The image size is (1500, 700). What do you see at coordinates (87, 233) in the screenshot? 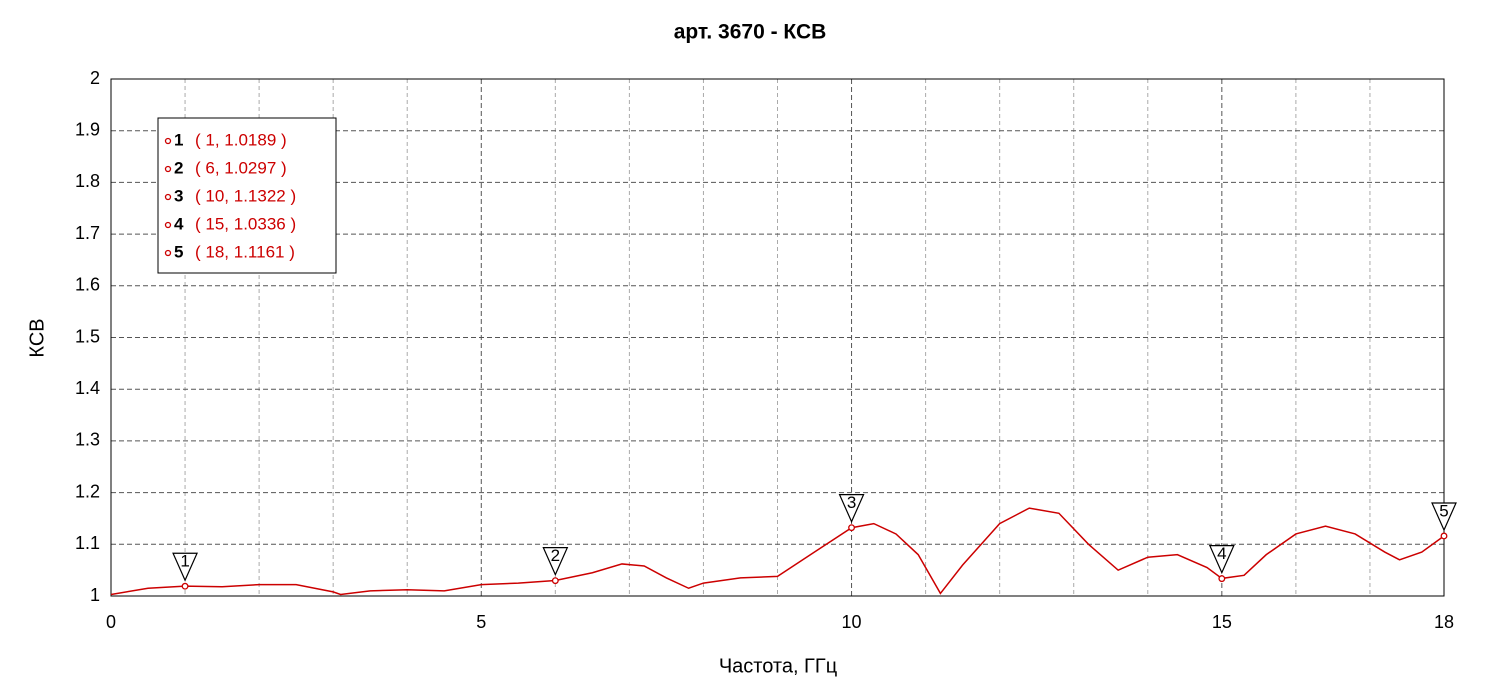
I see `y-tick-label: 1.7` at bounding box center [87, 233].